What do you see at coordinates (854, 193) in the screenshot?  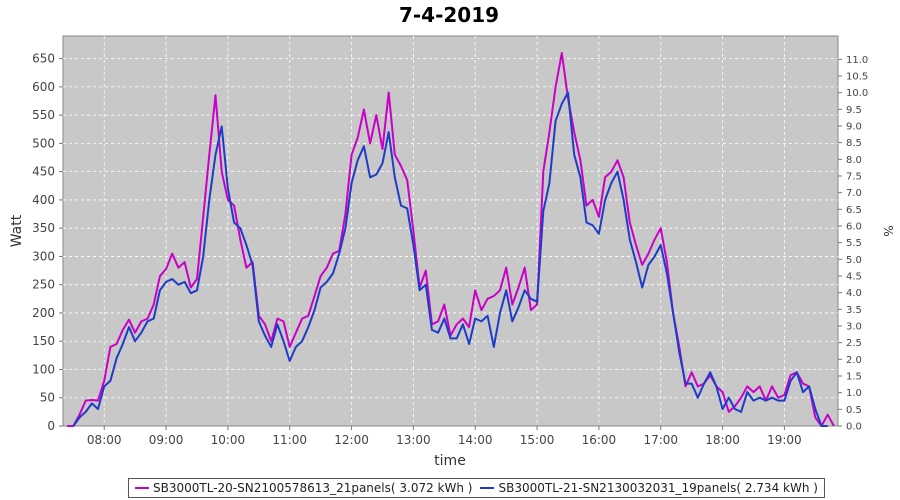 I see `y2-tick-label: 7.0` at bounding box center [854, 193].